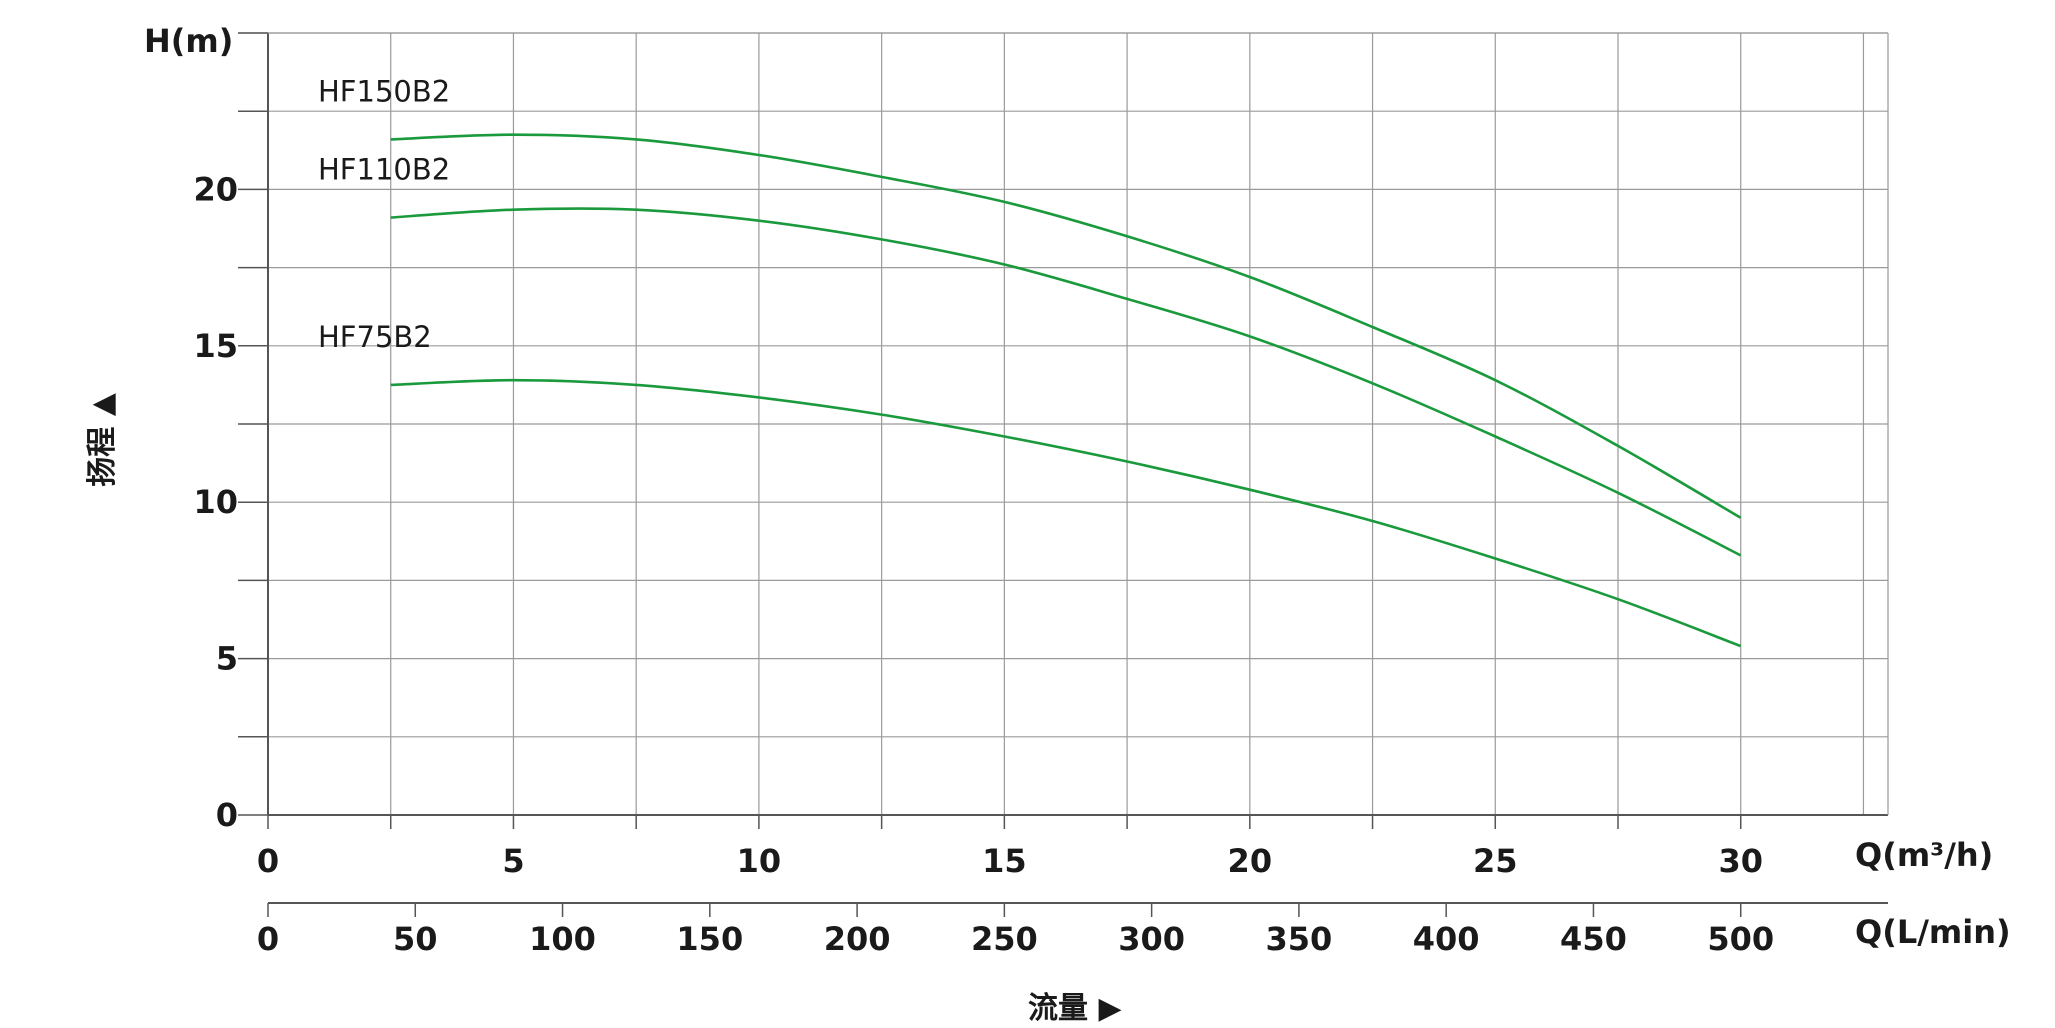 The width and height of the screenshot is (2055, 1028). Describe the element at coordinates (1933, 932) in the screenshot. I see `x2-axis-title: Q(L/min)` at that location.